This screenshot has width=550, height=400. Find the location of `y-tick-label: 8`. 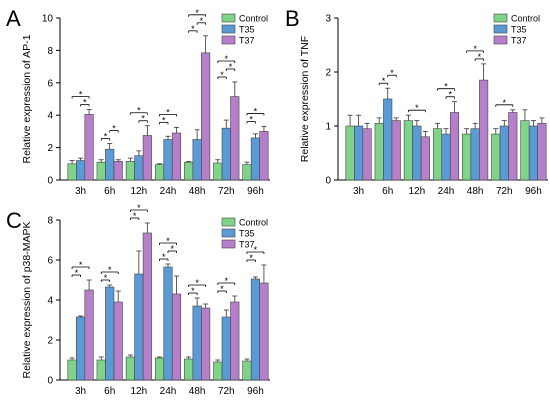

y-tick-label: 8 is located at coordinates (50, 221).